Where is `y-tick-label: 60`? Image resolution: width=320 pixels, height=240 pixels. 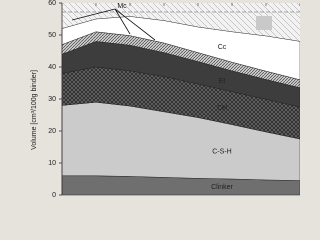 y-tick-label: 60 is located at coordinates (52, 3).